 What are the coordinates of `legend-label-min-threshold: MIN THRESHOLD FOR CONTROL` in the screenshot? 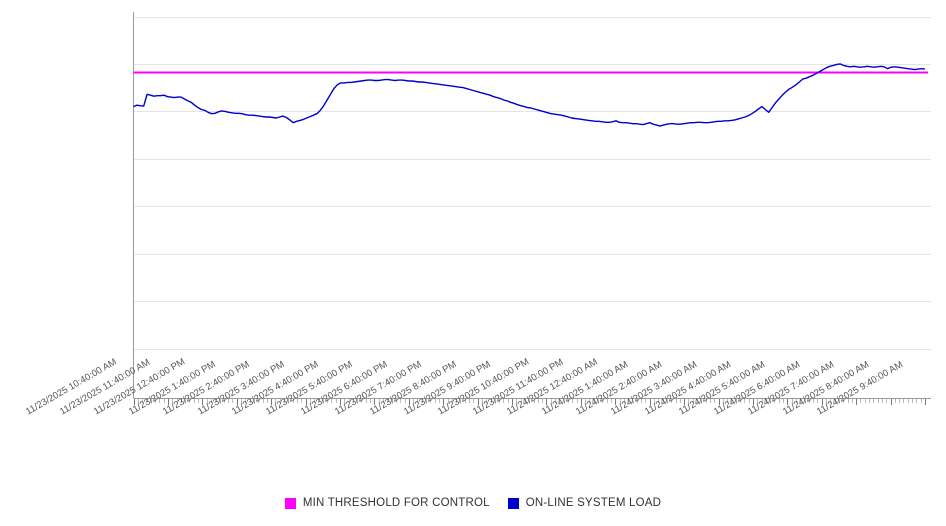 It's located at (396, 503).